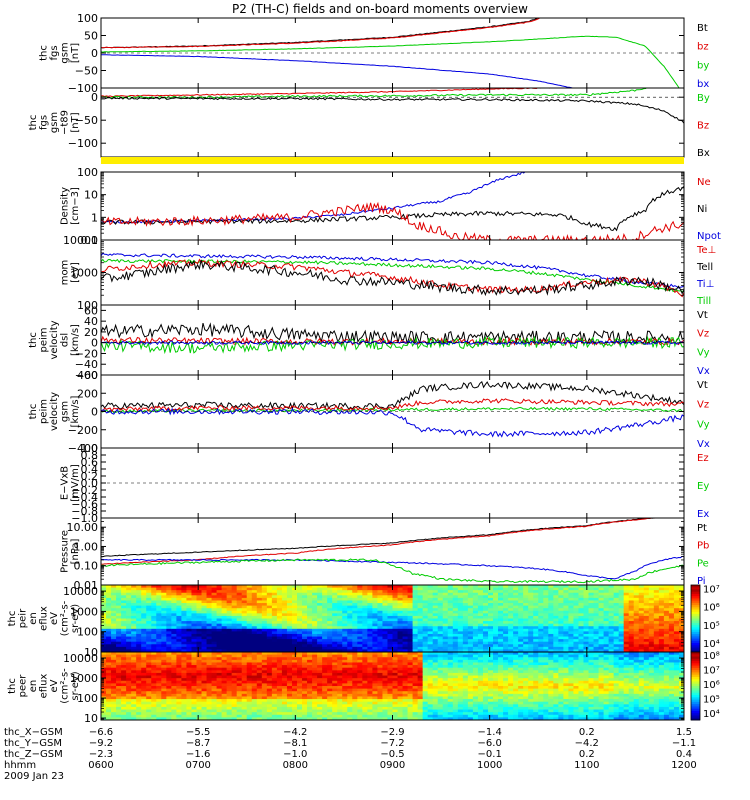 Image resolution: width=750 pixels, height=800 pixels. I want to click on y-tick-label: 0.6, so click(90, 462).